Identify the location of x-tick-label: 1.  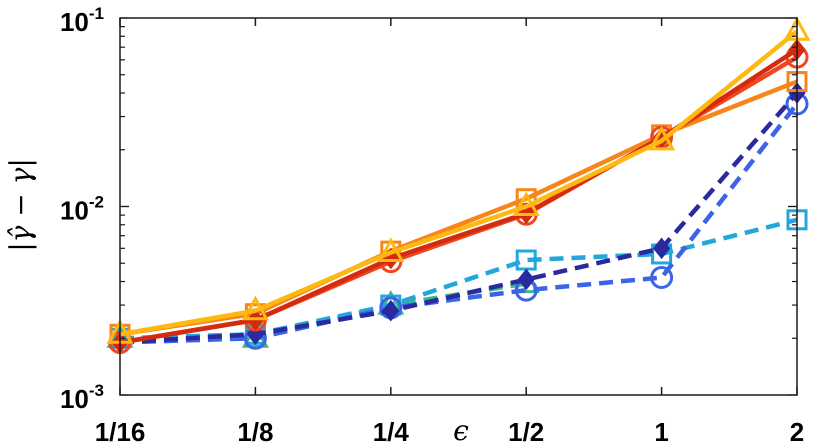
(661, 431).